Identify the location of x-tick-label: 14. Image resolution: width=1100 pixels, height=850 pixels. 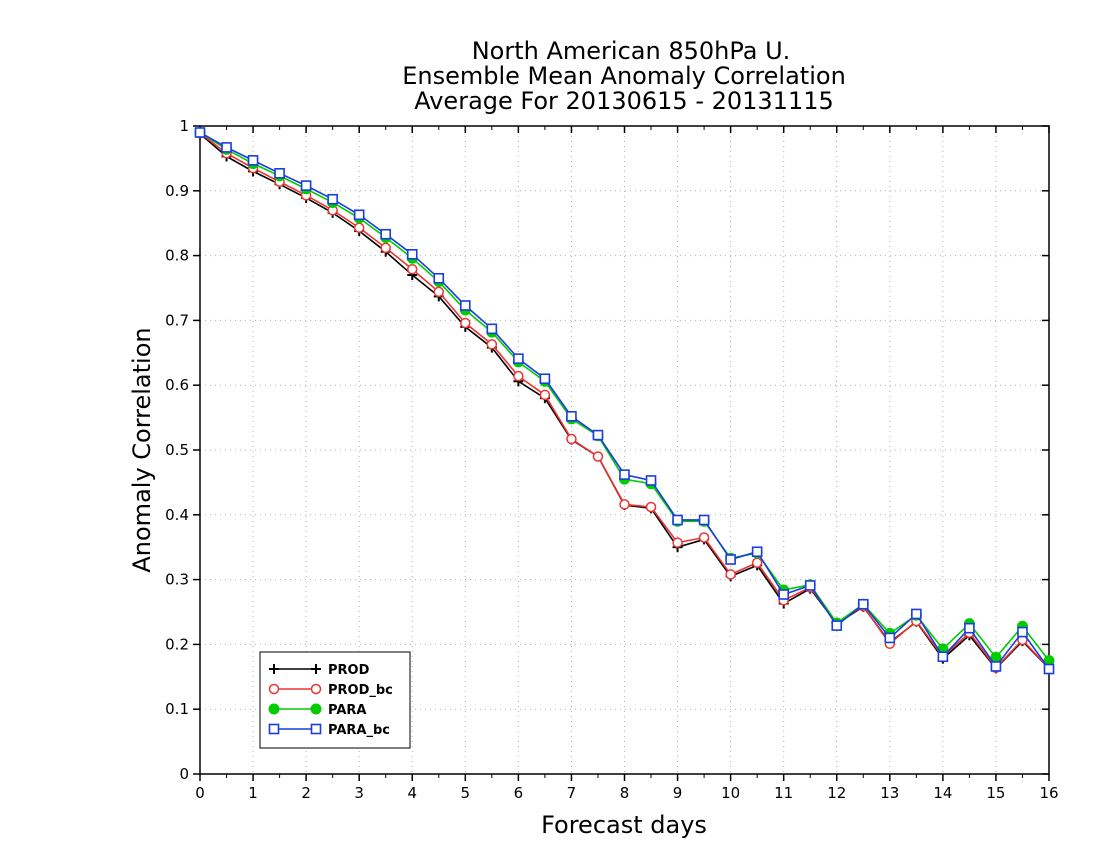
(942, 793).